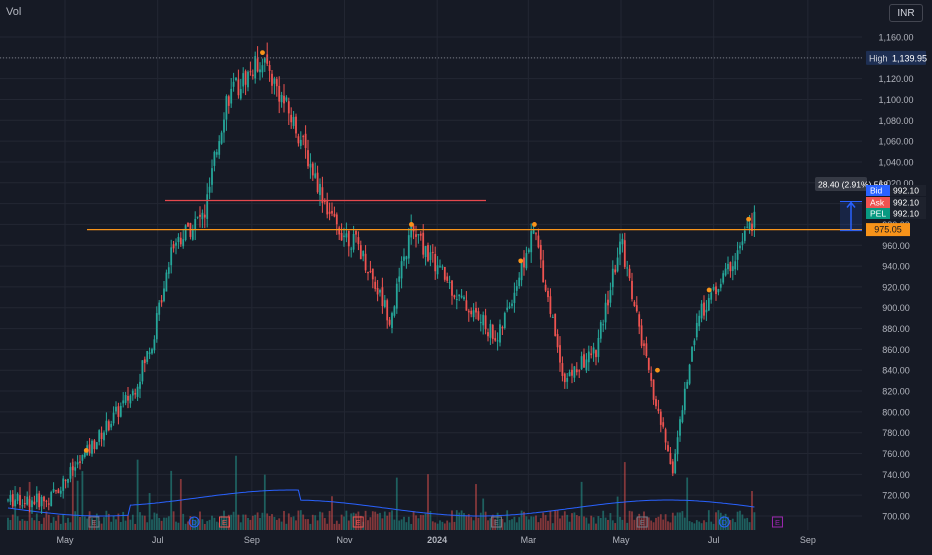 The image size is (932, 555). I want to click on currency-selector: INR, so click(906, 13).